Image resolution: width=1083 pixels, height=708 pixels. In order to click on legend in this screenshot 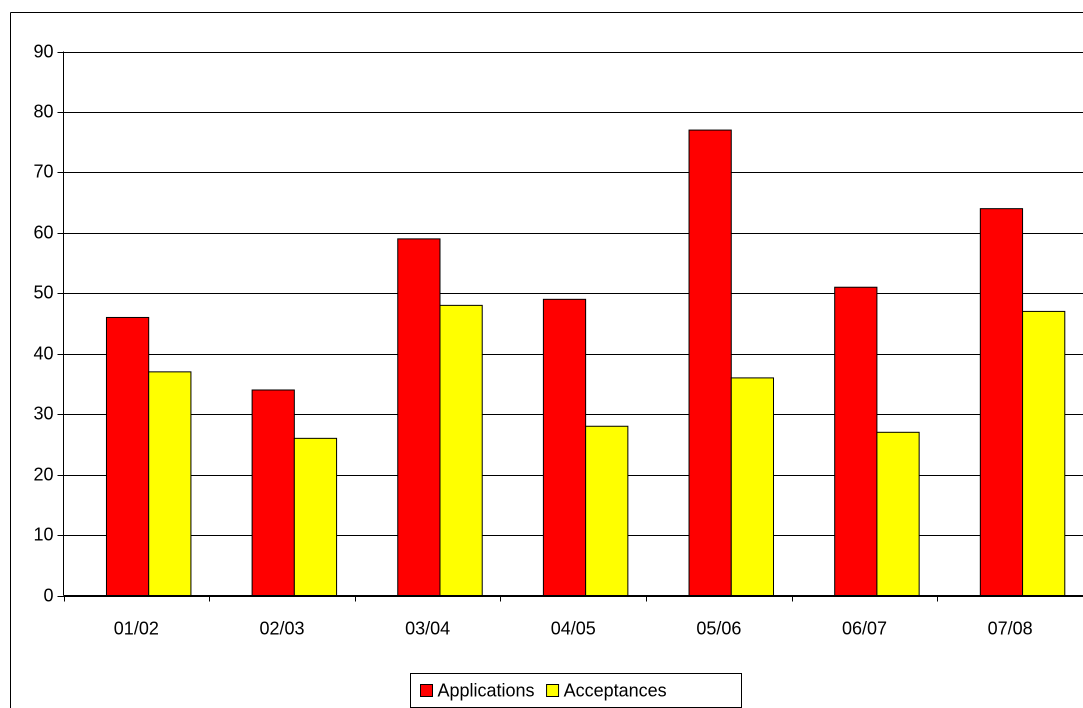, I will do `click(576, 690)`.